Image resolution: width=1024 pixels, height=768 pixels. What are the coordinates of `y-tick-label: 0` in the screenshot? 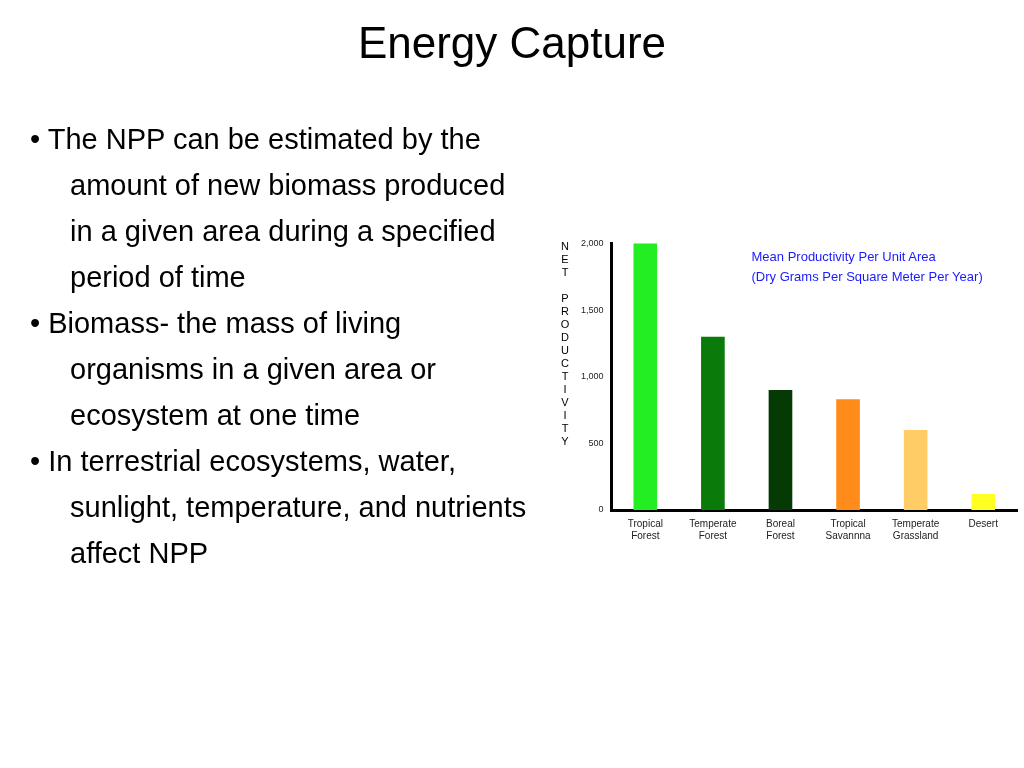 It's located at (601, 509).